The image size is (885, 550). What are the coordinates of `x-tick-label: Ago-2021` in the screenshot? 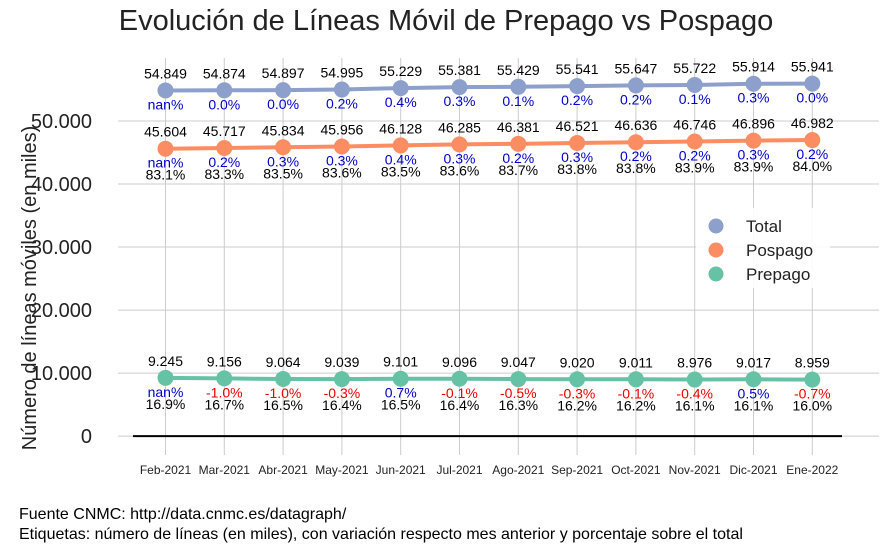 It's located at (518, 470).